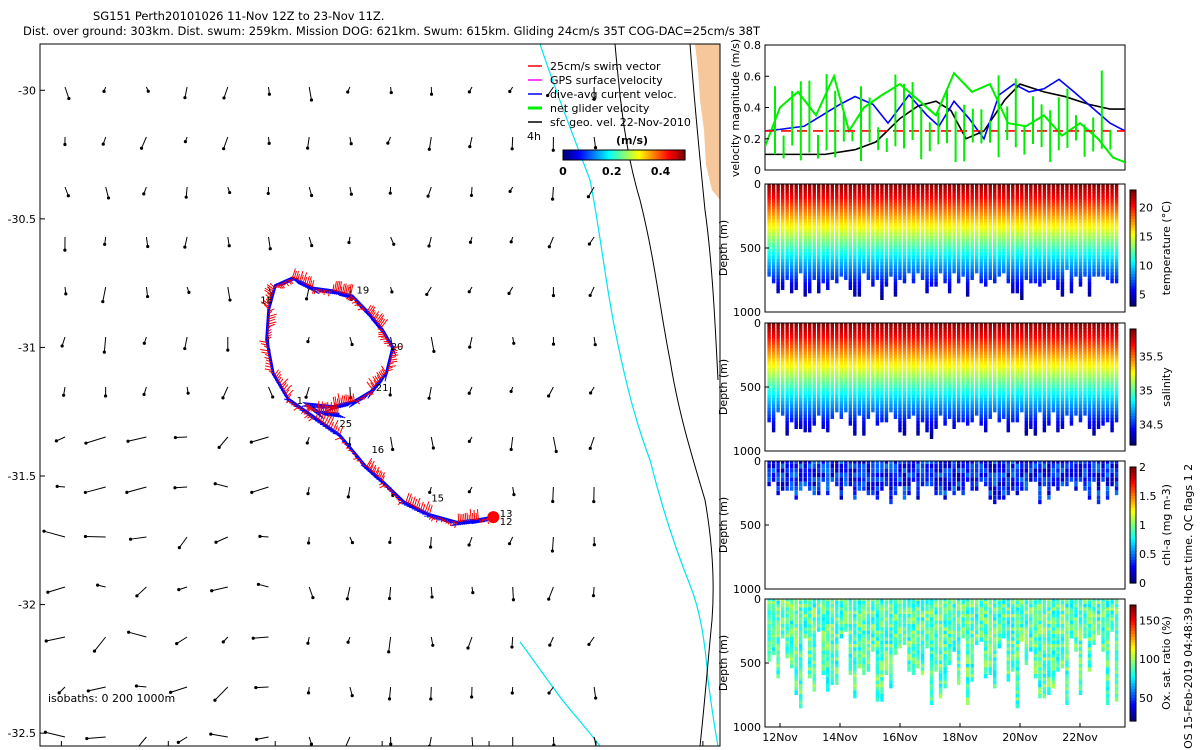 The width and height of the screenshot is (1200, 750). What do you see at coordinates (1133, 203) in the screenshot?
I see `section-colorbar-segment` at bounding box center [1133, 203].